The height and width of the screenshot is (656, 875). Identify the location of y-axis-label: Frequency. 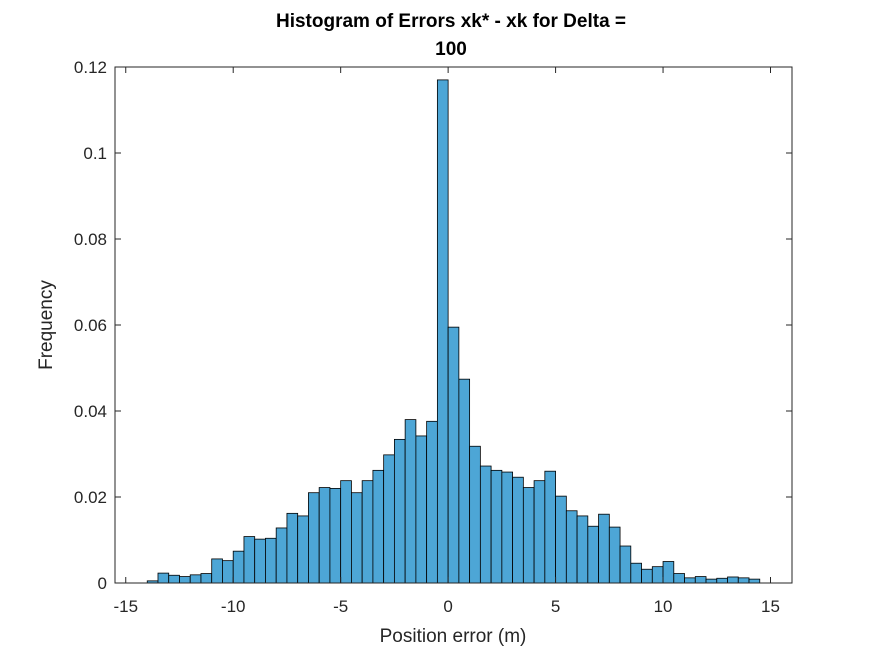
(46, 325).